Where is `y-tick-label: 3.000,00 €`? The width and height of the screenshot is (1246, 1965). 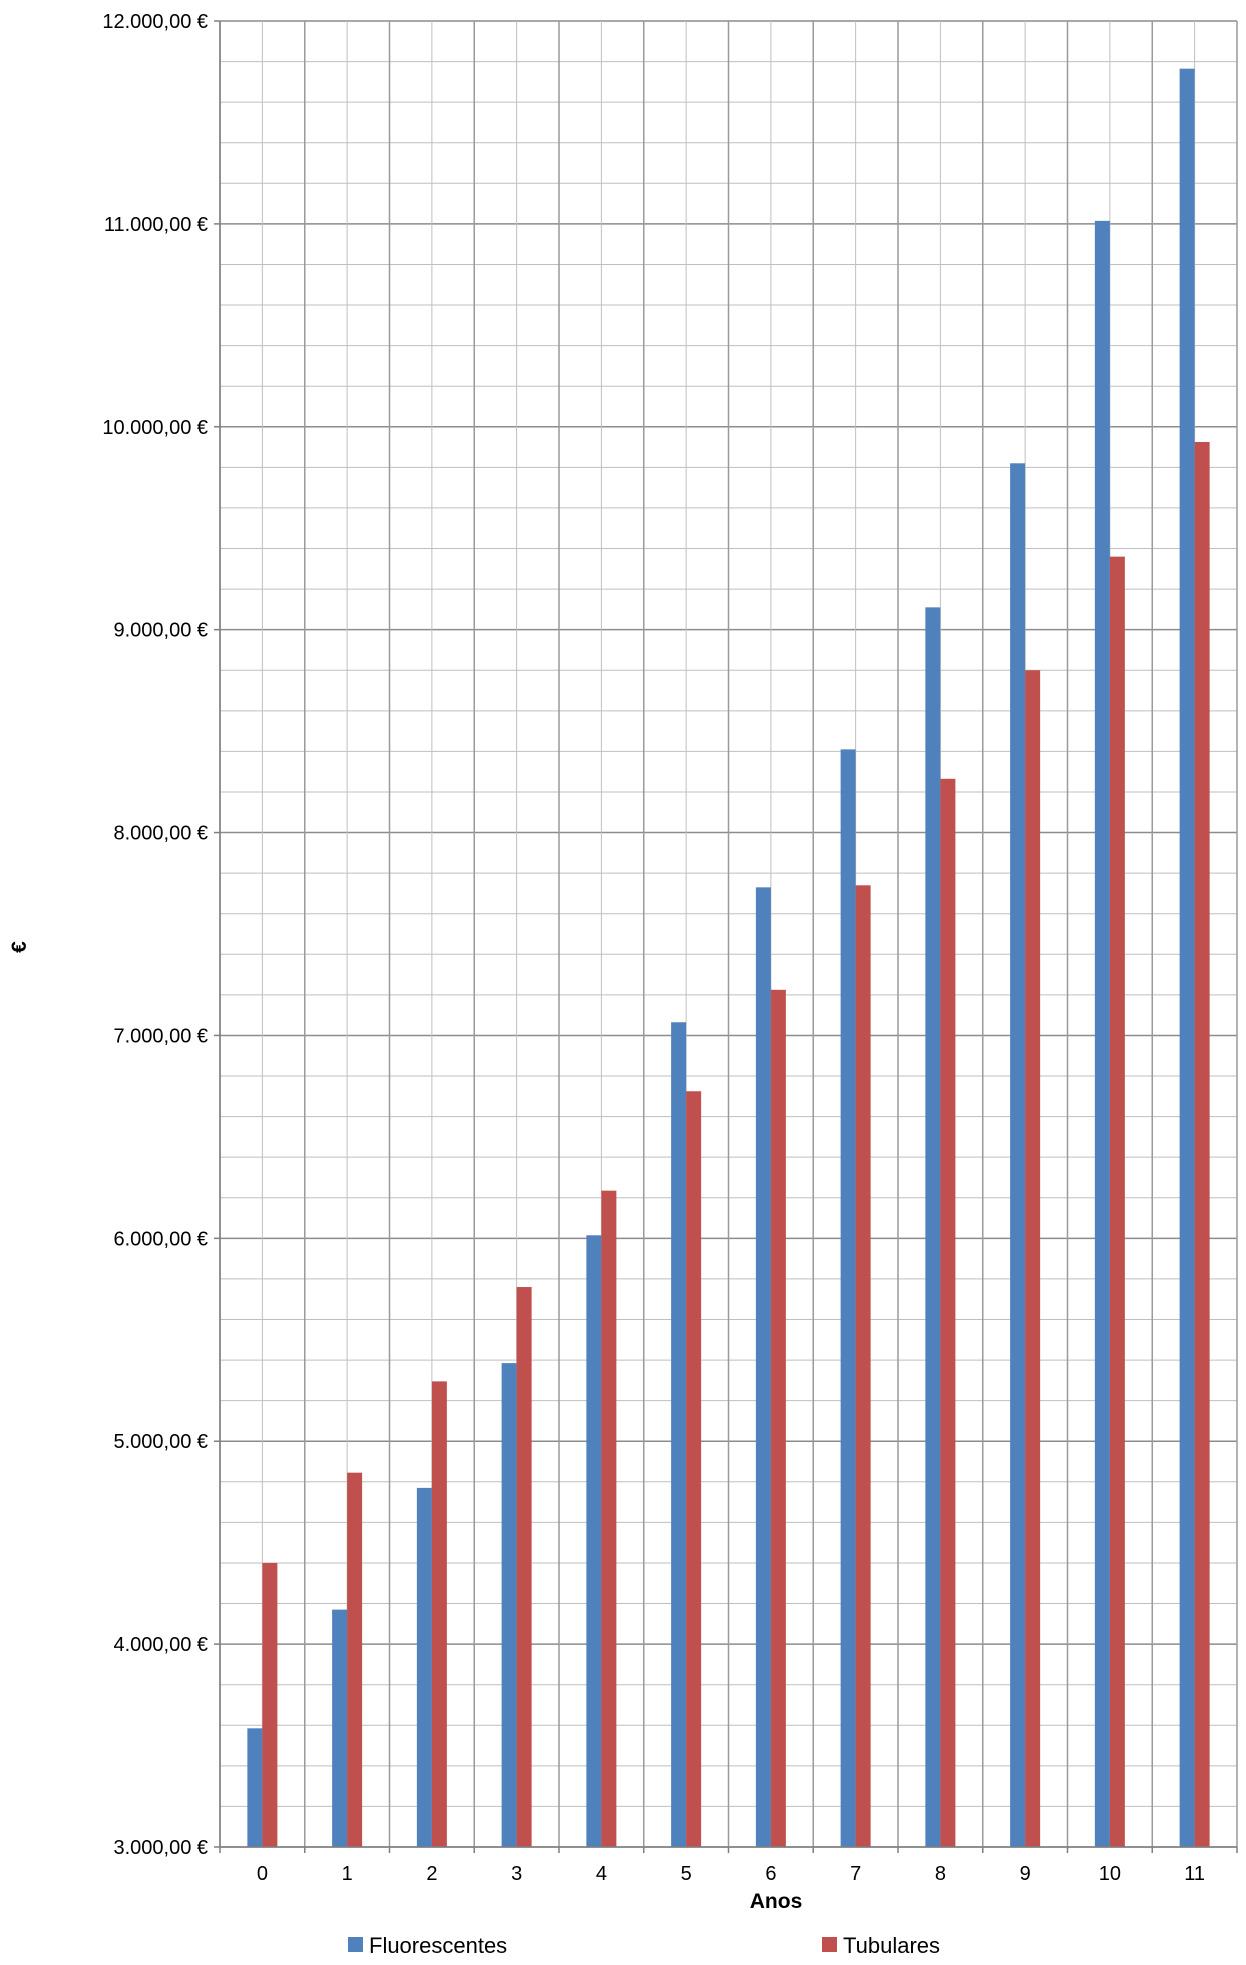 y-tick-label: 3.000,00 € is located at coordinates (160, 1848).